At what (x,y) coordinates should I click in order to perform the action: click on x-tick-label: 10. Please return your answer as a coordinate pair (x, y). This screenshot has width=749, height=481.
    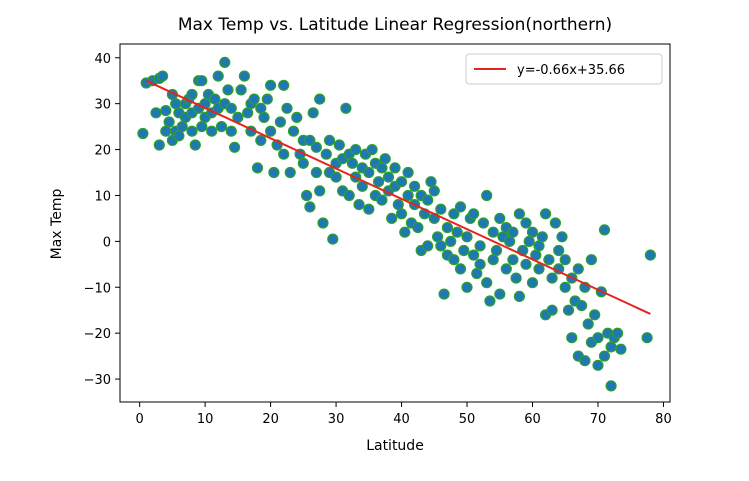
    Looking at the image, I should click on (205, 419).